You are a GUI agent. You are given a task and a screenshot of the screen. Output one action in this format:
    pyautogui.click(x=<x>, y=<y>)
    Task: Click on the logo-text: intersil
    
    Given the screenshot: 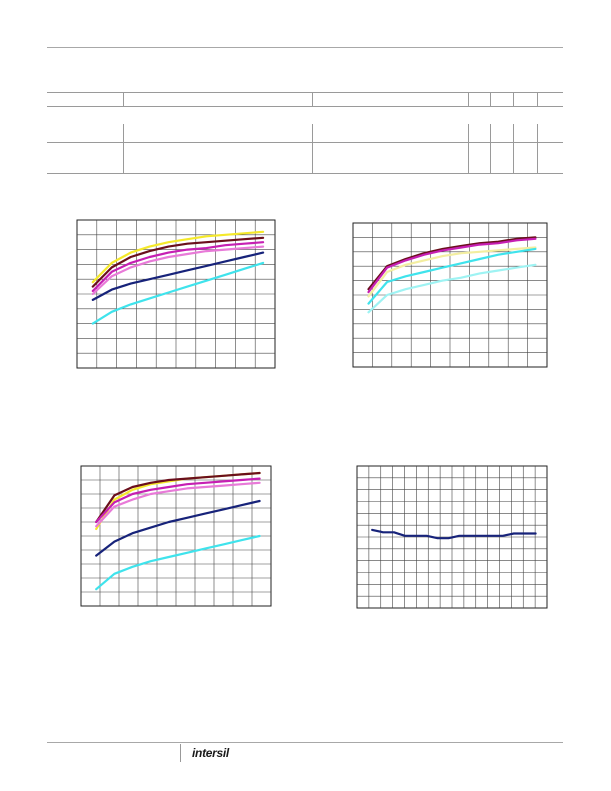 What is the action you would take?
    pyautogui.click(x=210, y=753)
    